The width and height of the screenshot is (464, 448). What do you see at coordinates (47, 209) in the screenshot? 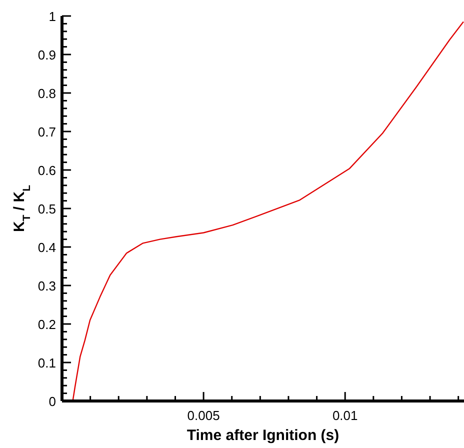
I see `y-tick-label: 0.5` at bounding box center [47, 209].